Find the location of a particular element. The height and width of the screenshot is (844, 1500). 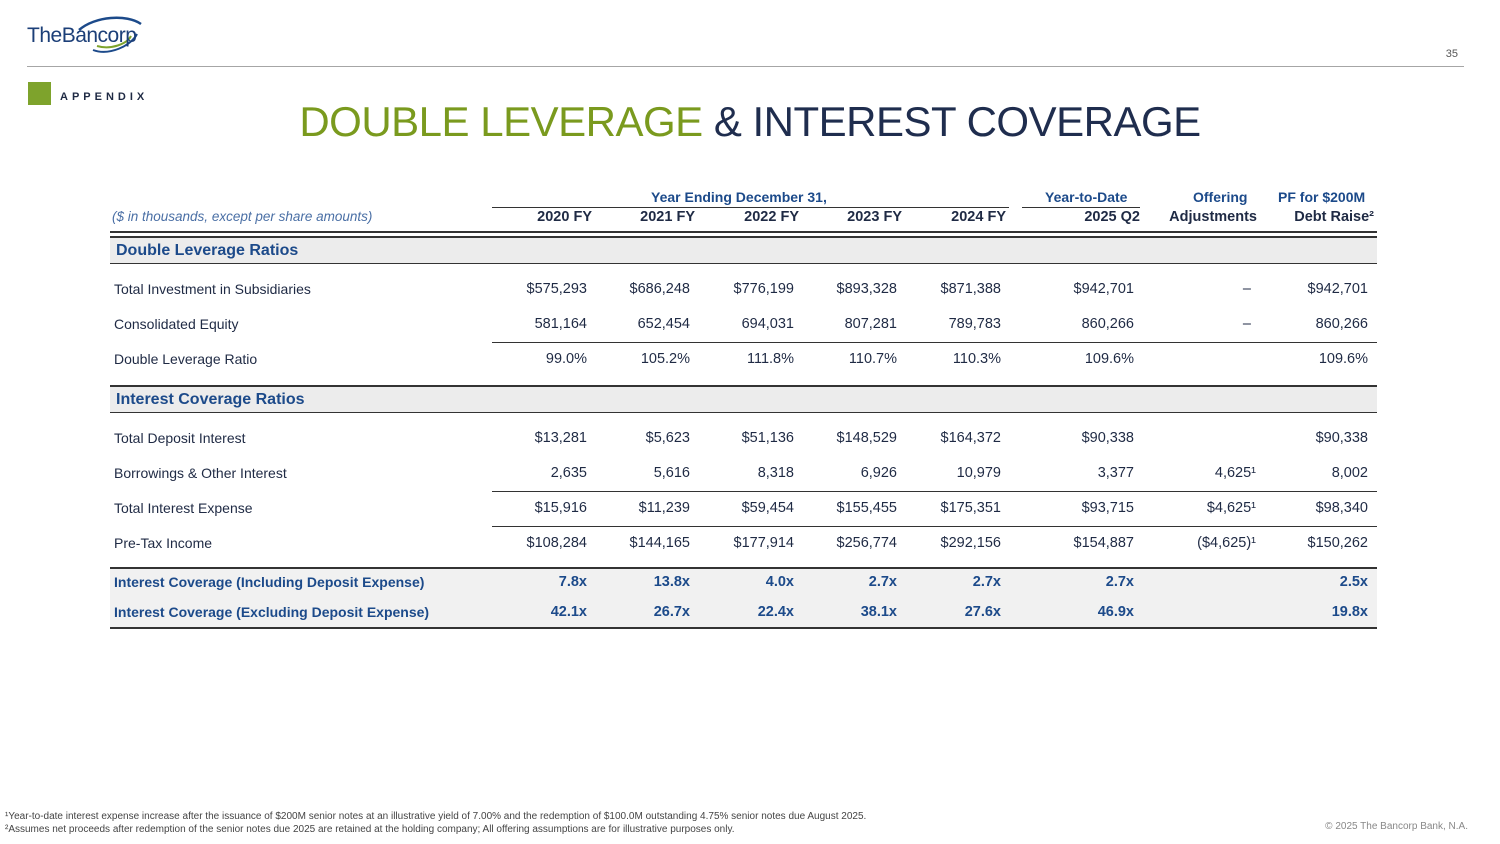

table-cell: 581,164 is located at coordinates (560, 324).